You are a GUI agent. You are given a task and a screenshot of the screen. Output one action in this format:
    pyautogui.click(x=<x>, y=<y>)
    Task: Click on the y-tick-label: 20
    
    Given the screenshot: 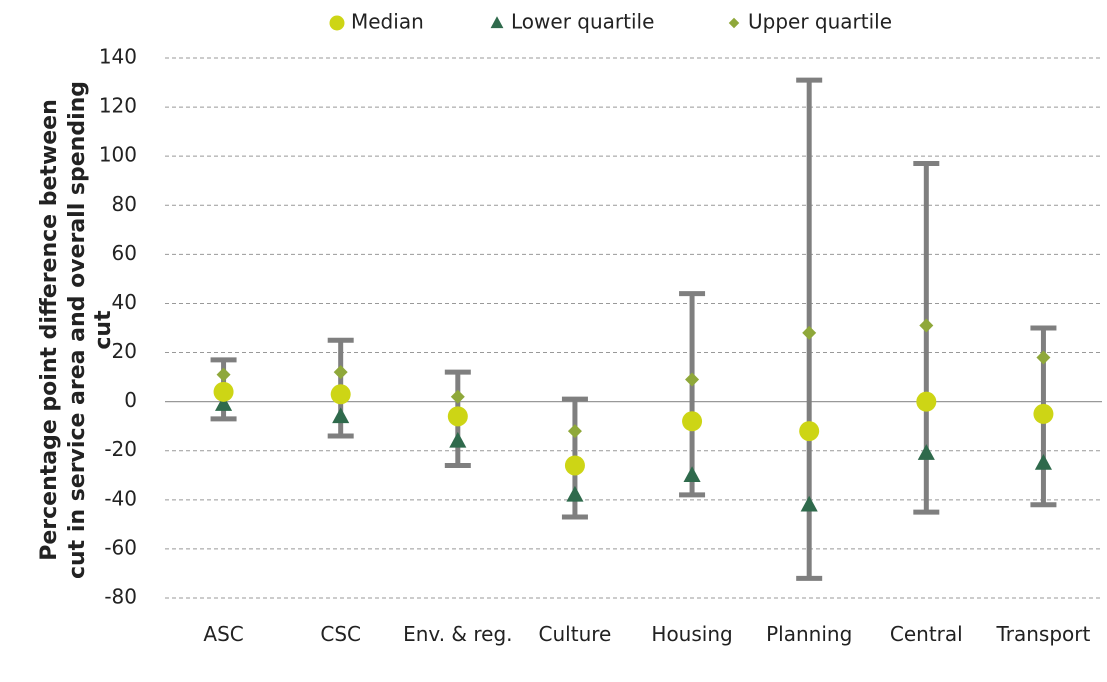 What is the action you would take?
    pyautogui.click(x=124, y=351)
    